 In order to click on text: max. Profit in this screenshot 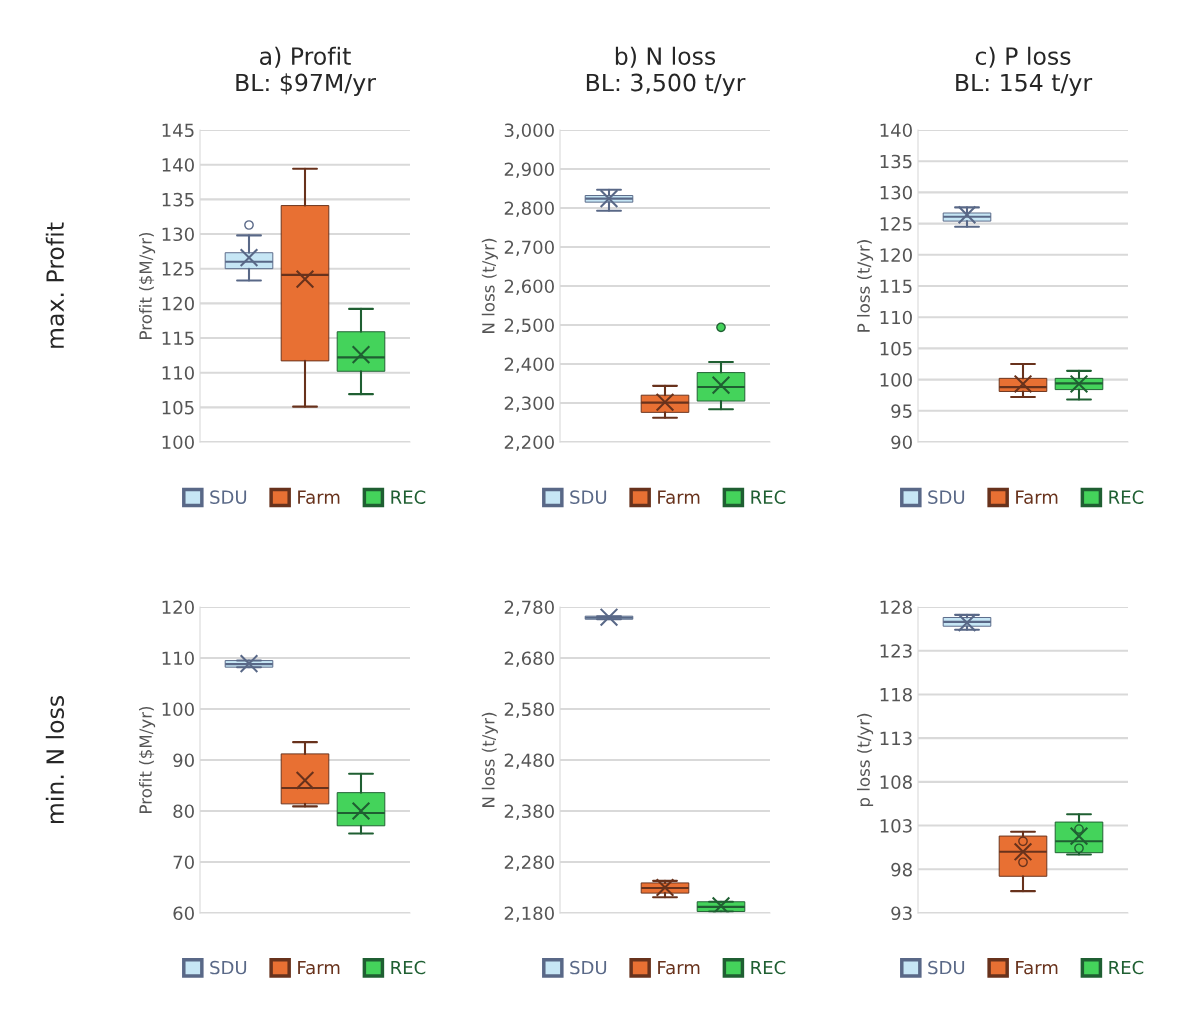, I will do `click(55, 285)`.